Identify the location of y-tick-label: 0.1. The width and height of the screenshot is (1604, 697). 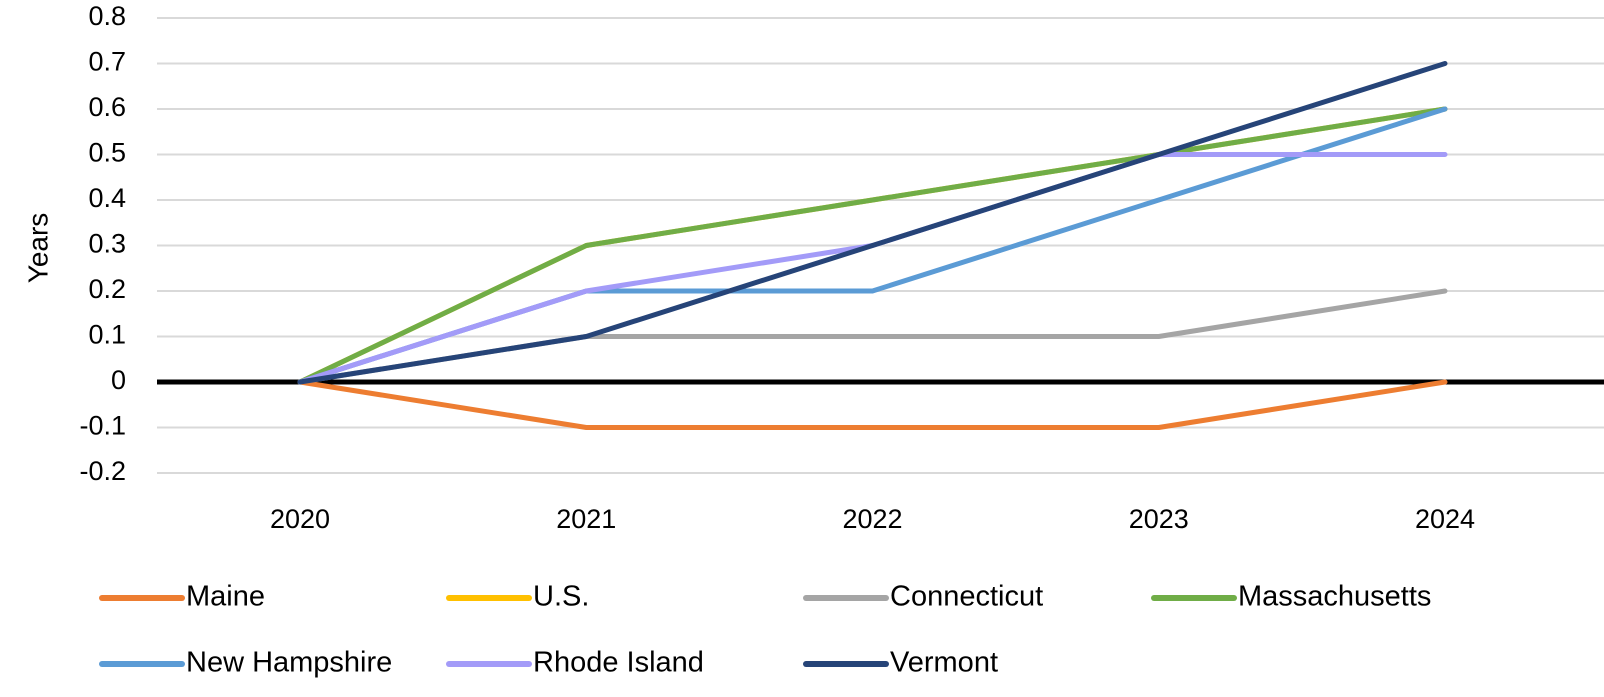
(107, 335).